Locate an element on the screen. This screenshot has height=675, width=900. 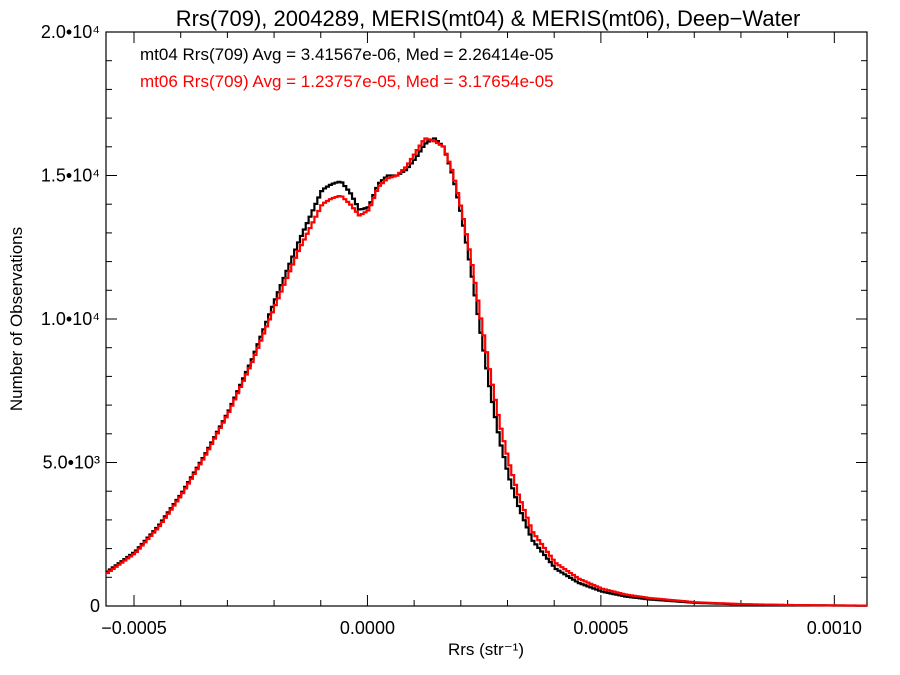
x-tick-label: 0.0010 is located at coordinates (834, 628).